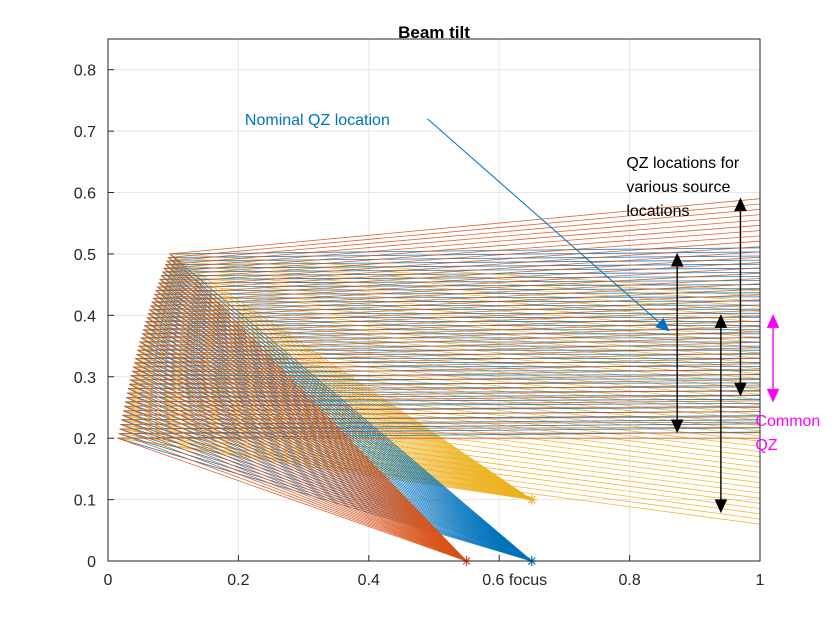 This screenshot has width=840, height=635. I want to click on source-marker-yellow, so click(531, 499).